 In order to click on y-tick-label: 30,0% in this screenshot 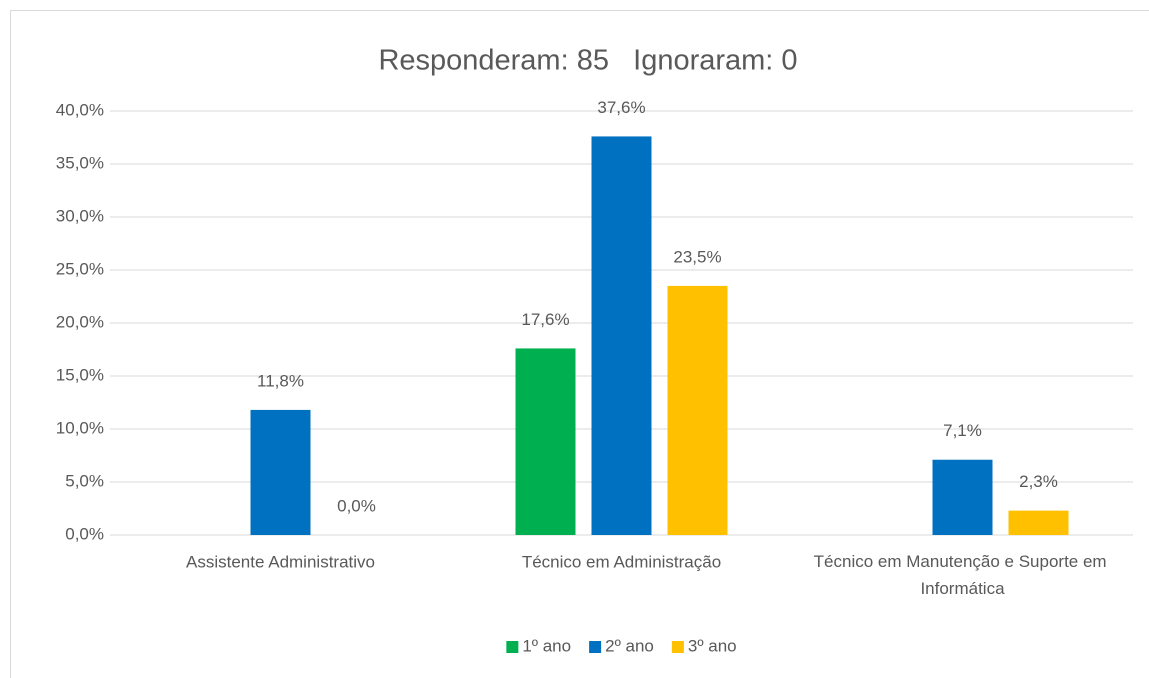, I will do `click(80, 215)`.